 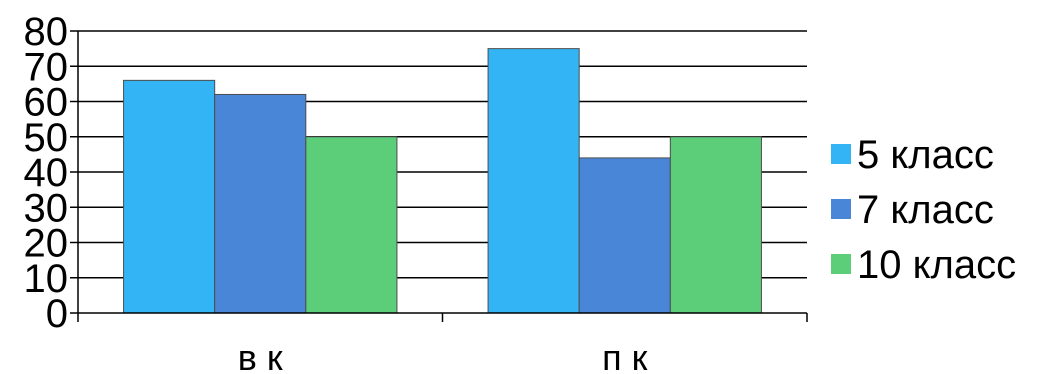 I want to click on y-tick-label: 60, so click(x=46, y=103).